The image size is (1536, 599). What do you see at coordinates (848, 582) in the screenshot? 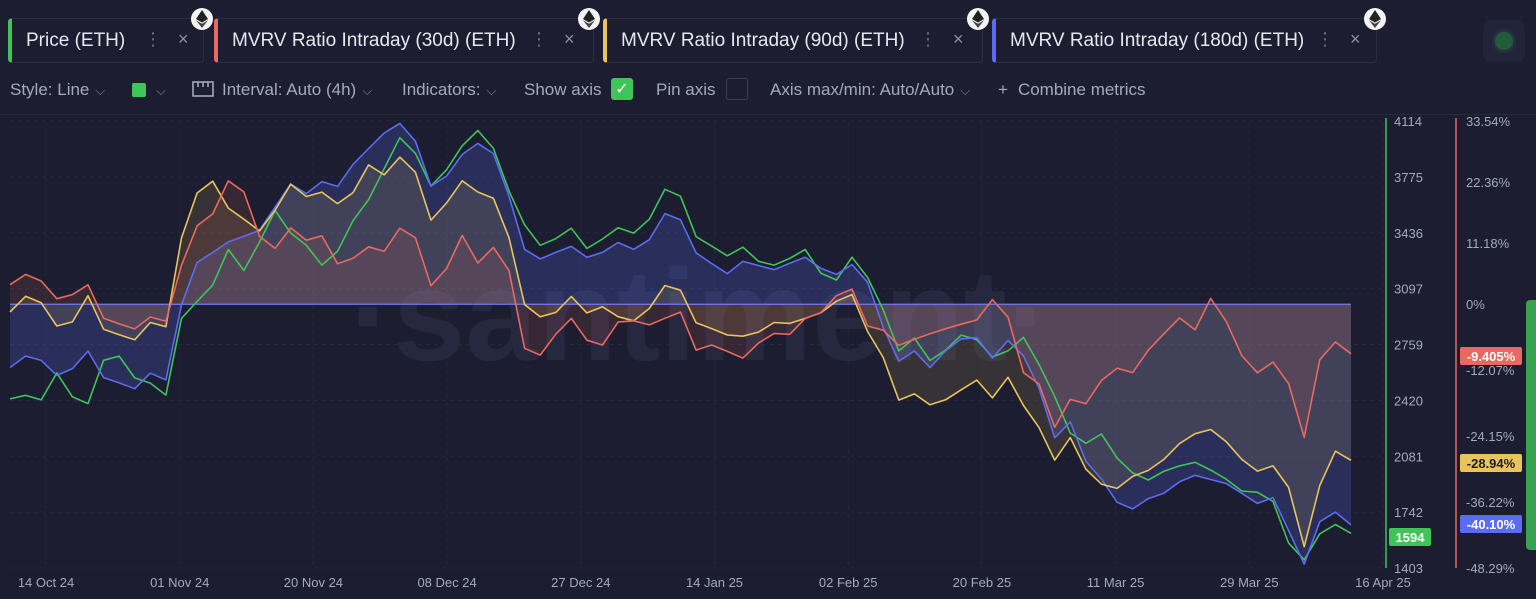
I see `x-tick-label: 02 Feb 25` at bounding box center [848, 582].